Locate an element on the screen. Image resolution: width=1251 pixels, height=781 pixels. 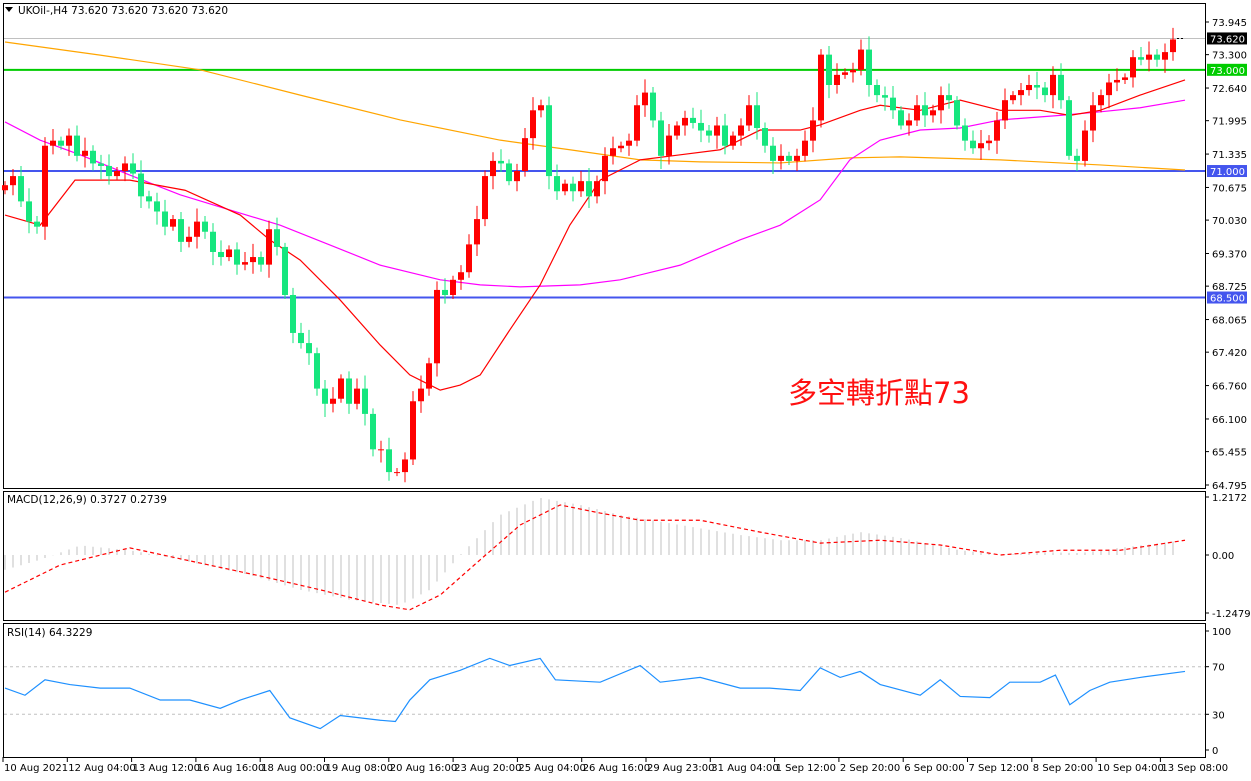
price-tick-label: 68.065 is located at coordinates (1229, 321).